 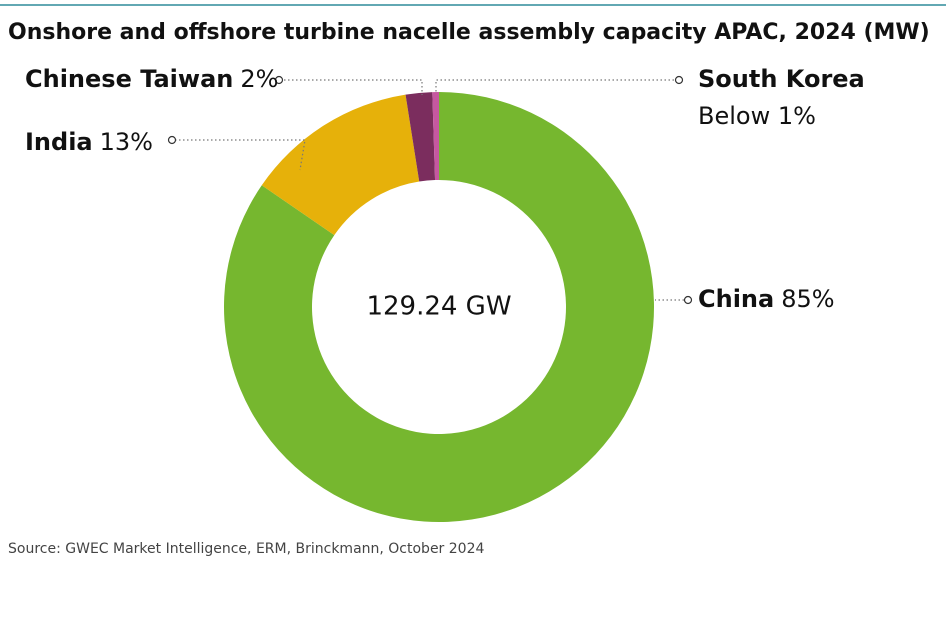 What do you see at coordinates (807, 299) in the screenshot?
I see `value-label: 85%` at bounding box center [807, 299].